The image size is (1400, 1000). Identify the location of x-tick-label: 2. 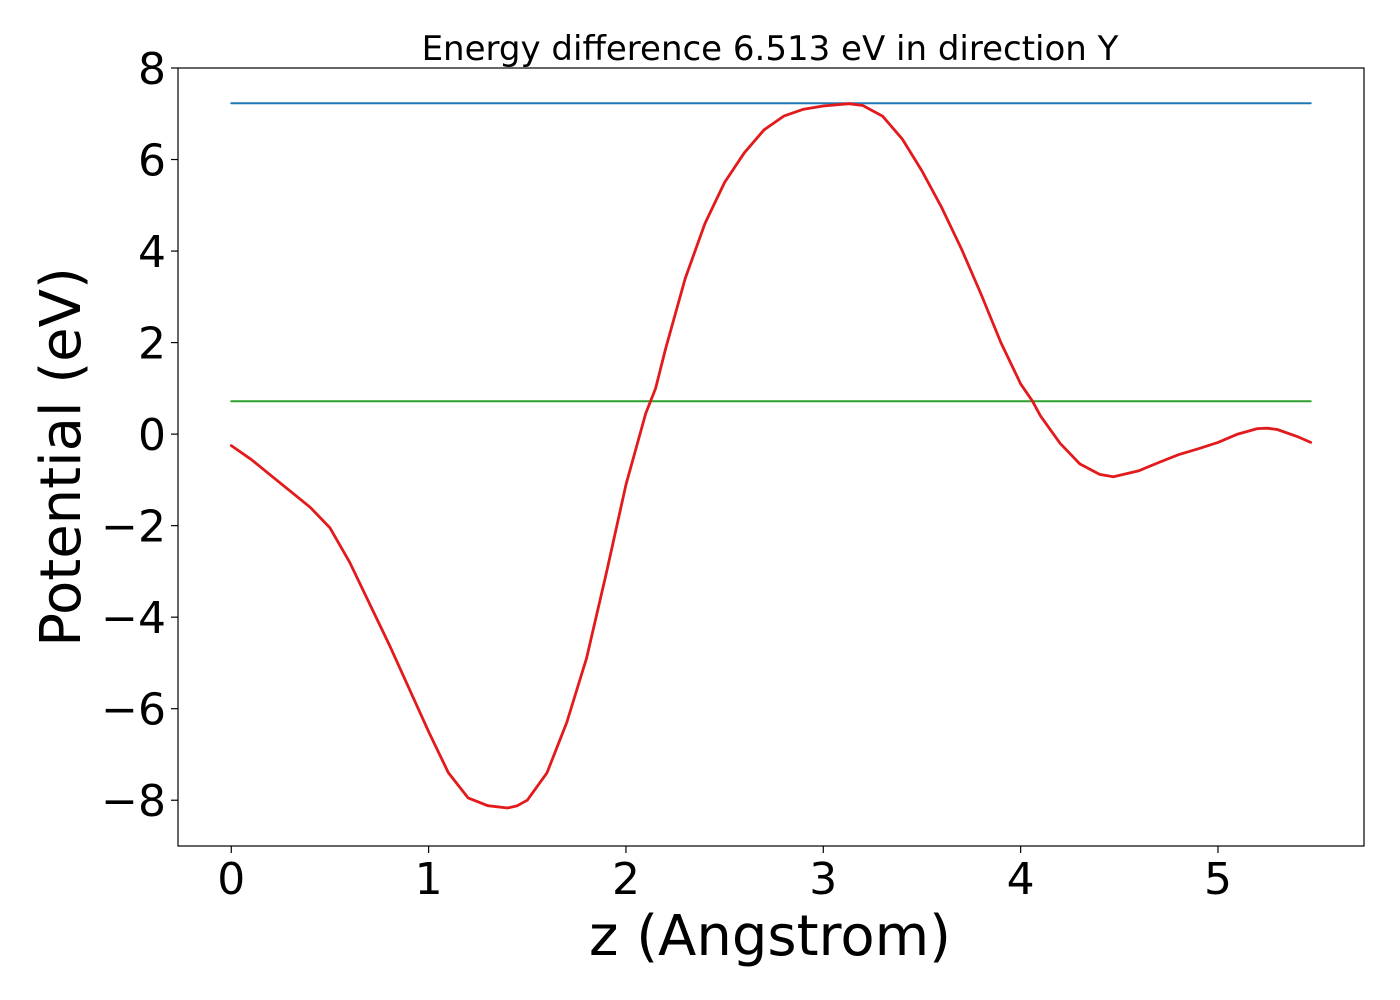
(626, 879).